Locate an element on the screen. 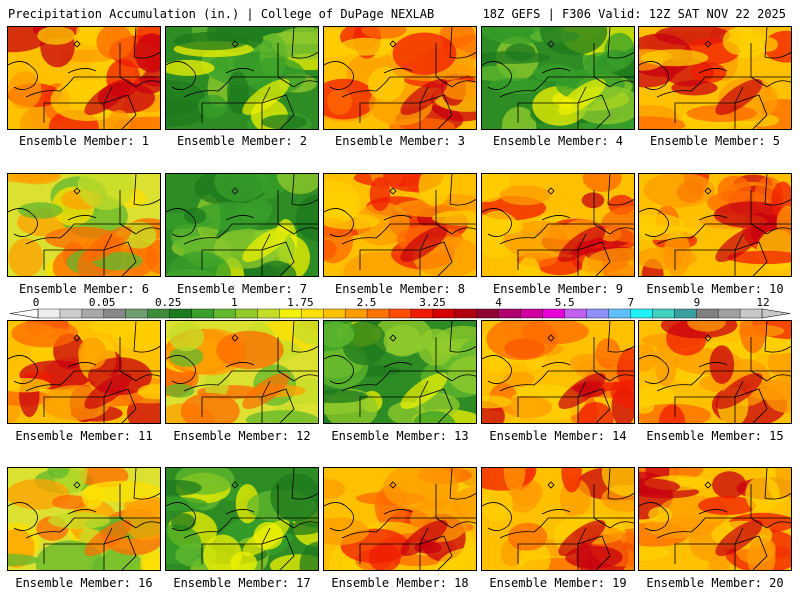  ensemble-member-label: Ensemble Member: 9 is located at coordinates (558, 289).